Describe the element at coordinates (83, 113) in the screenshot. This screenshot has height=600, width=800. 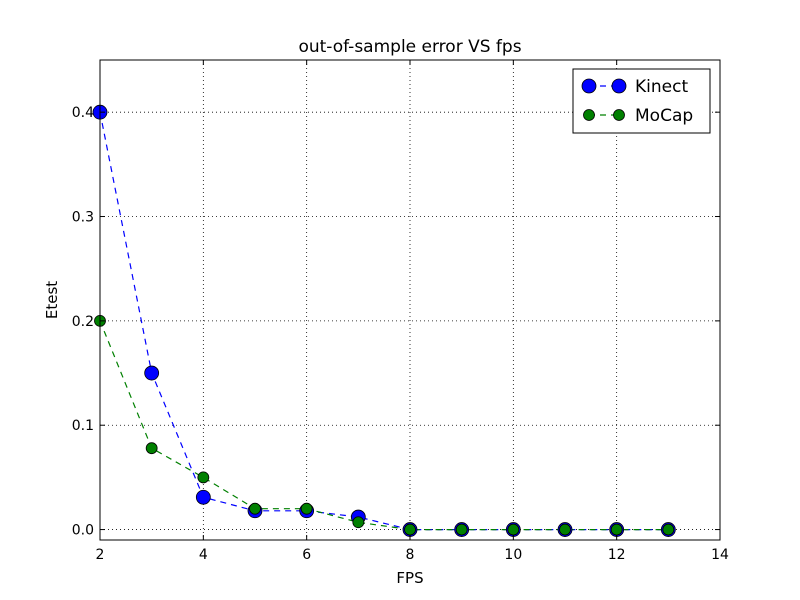
I see `y-tick-label: 0.4` at that location.